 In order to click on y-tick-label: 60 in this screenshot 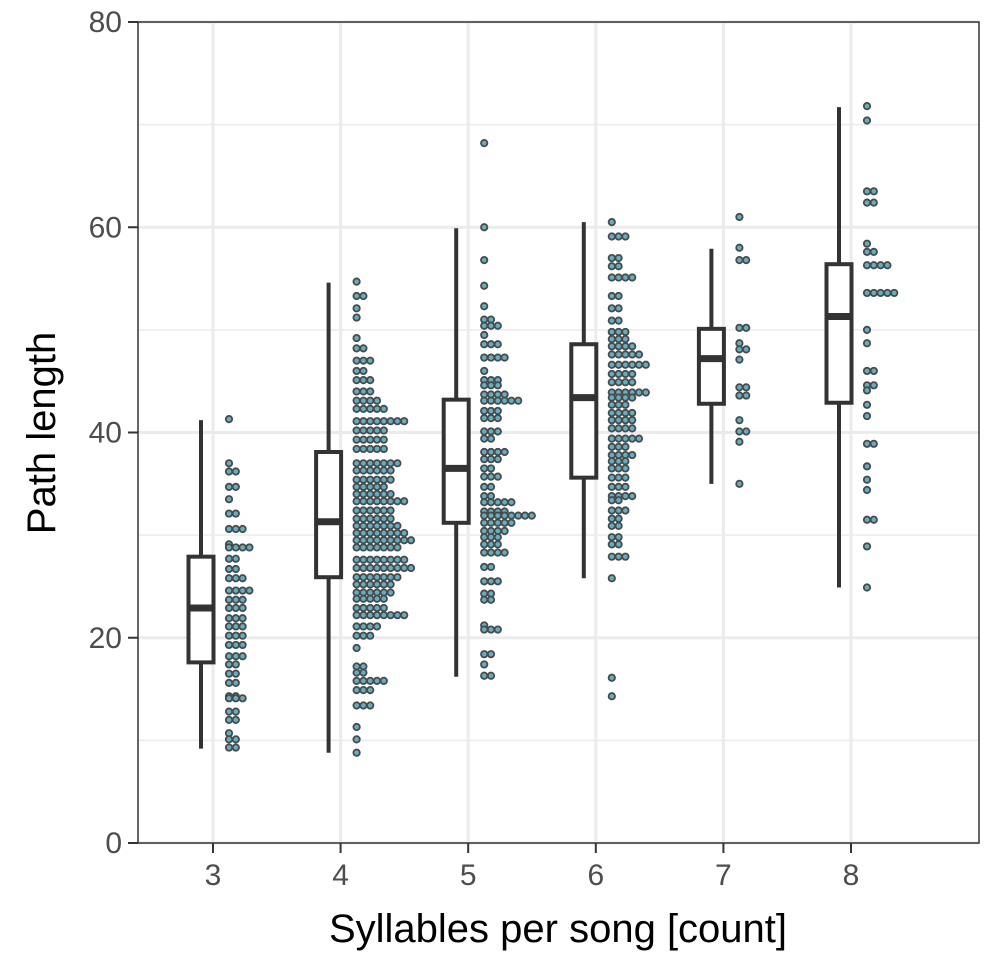, I will do `click(105, 227)`.